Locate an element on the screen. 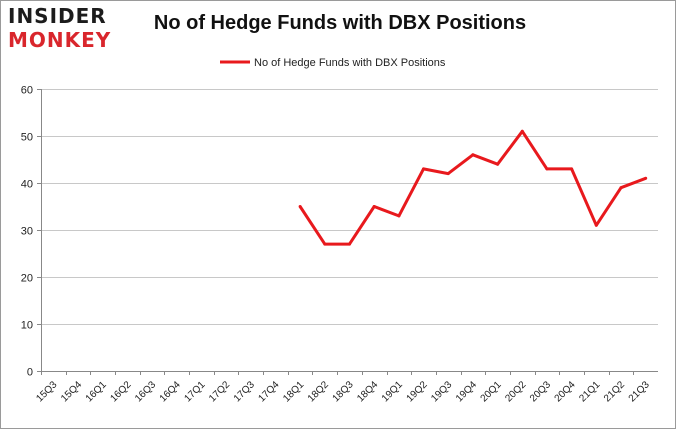 This screenshot has height=431, width=678. x-tick-label: 21Q1 is located at coordinates (589, 391).